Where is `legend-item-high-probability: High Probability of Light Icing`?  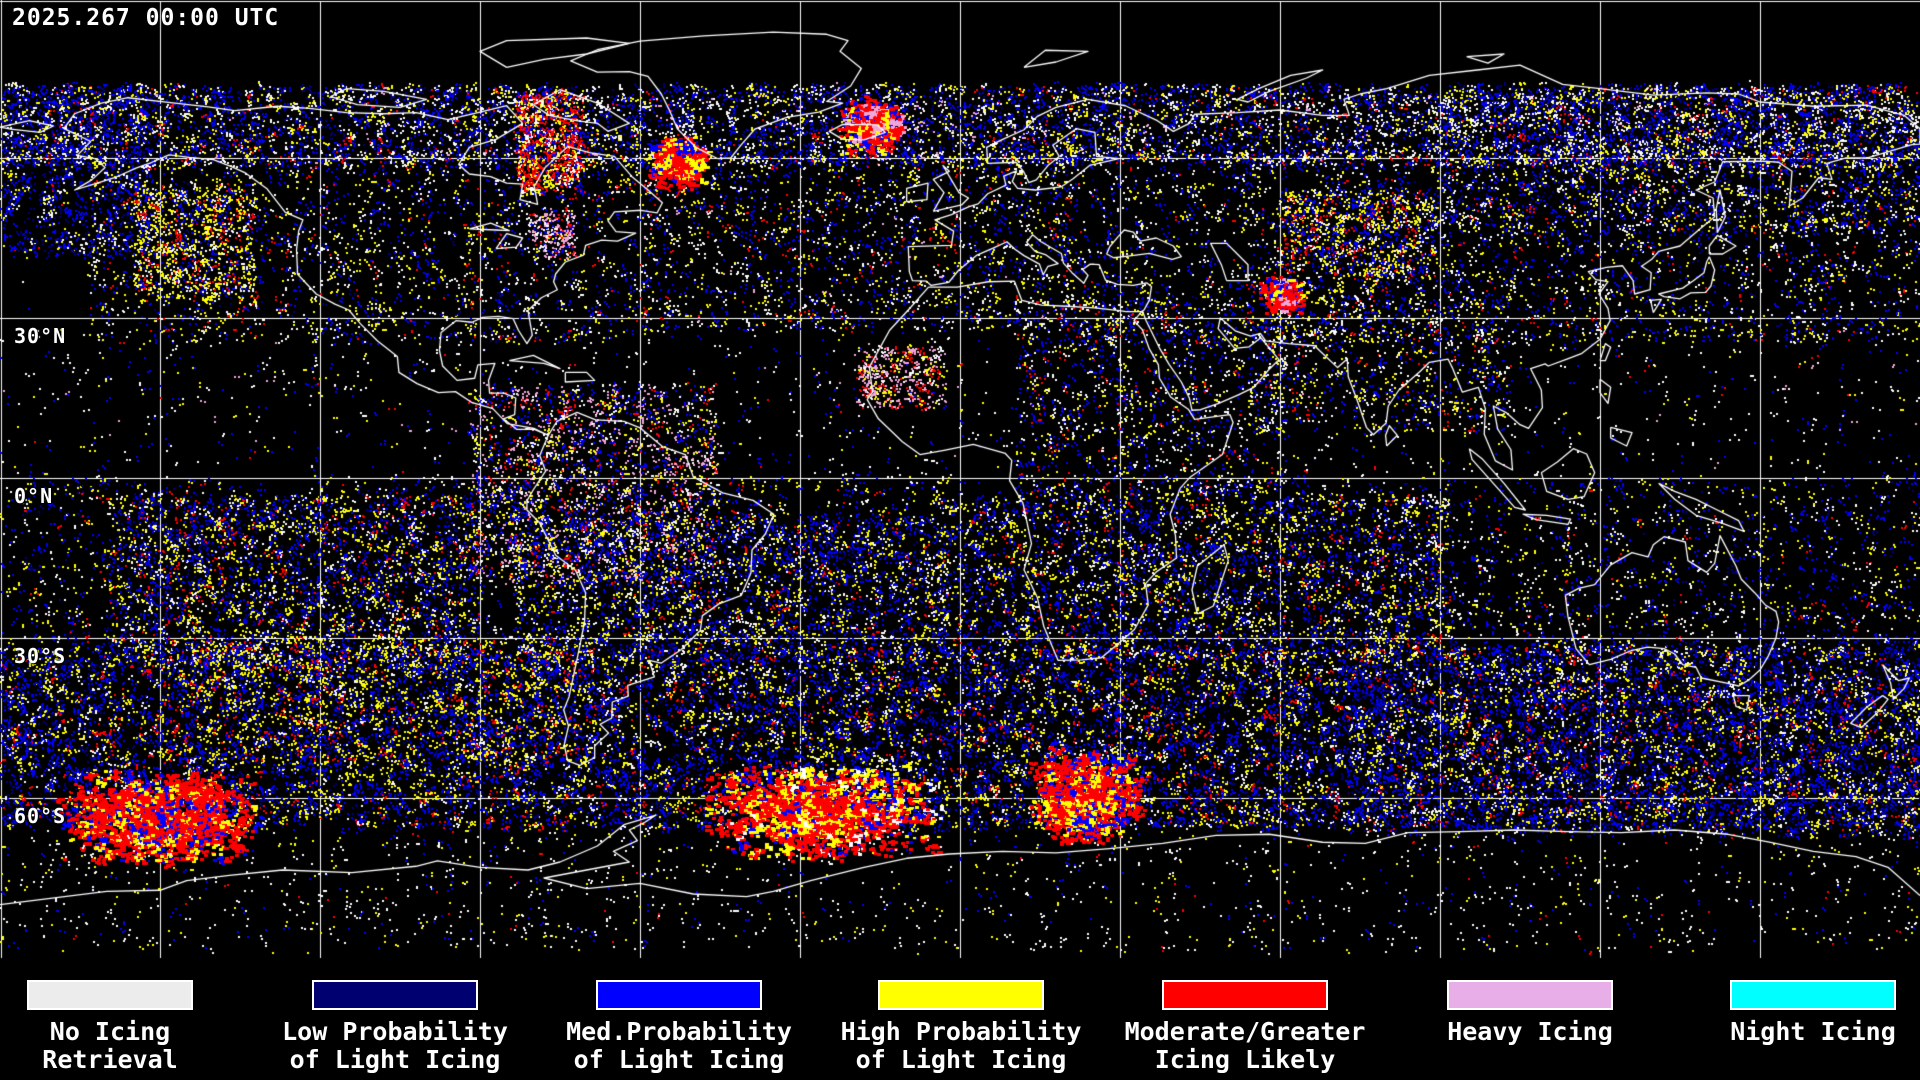
legend-item-high-probability: High Probability of Light Icing is located at coordinates (961, 1027).